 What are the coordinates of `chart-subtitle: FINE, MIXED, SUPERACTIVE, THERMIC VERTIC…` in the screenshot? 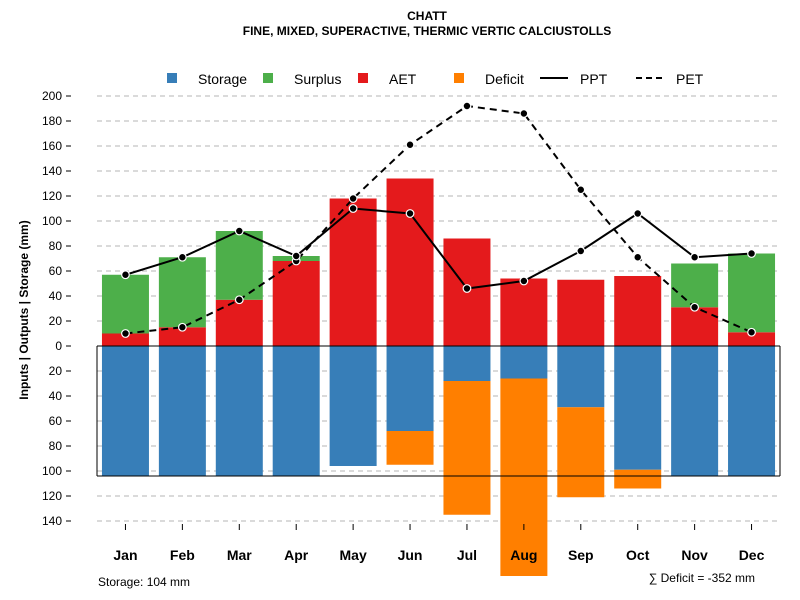 It's located at (427, 31).